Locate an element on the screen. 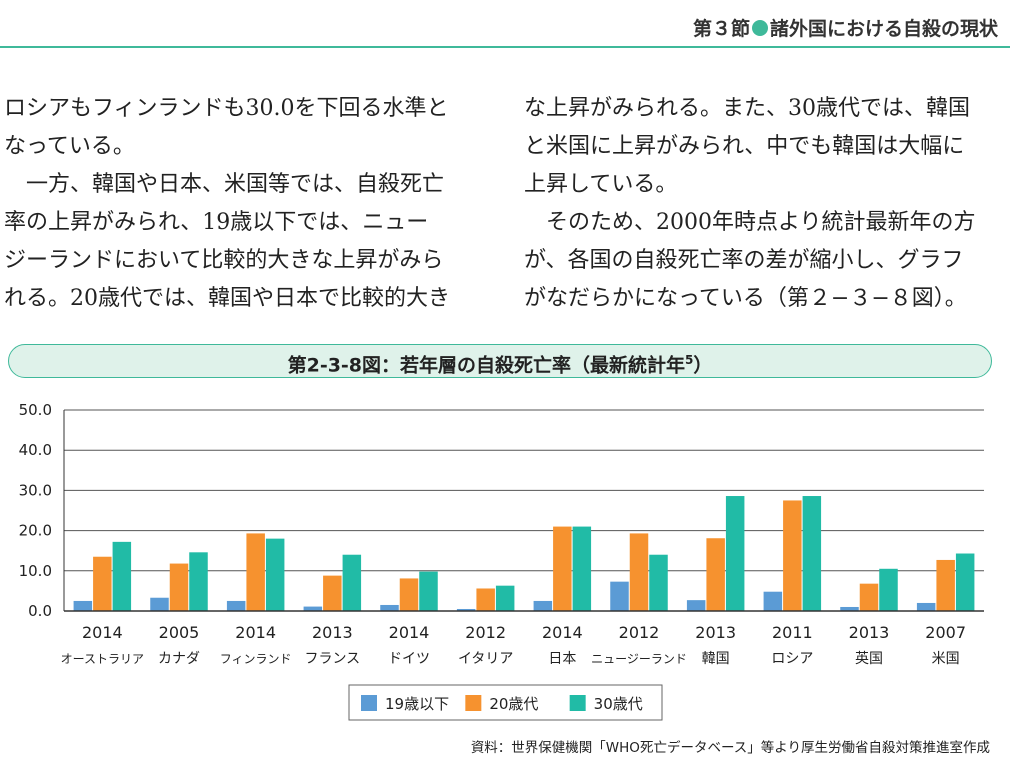 The image size is (1010, 764). body-line: そのため、2000年時点より統計最新年の方 is located at coordinates (750, 222).